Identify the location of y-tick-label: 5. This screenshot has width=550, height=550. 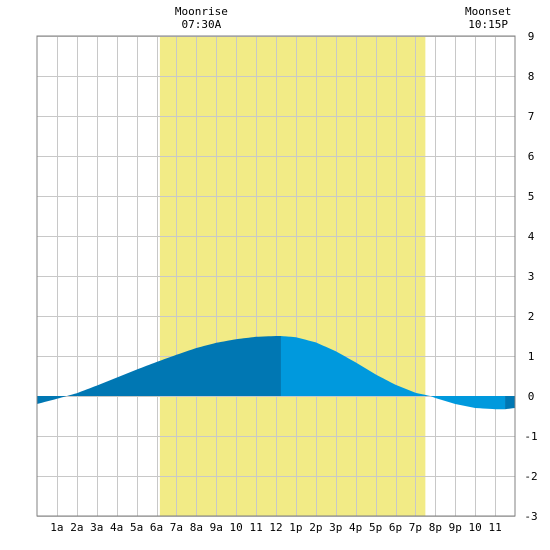
(531, 196).